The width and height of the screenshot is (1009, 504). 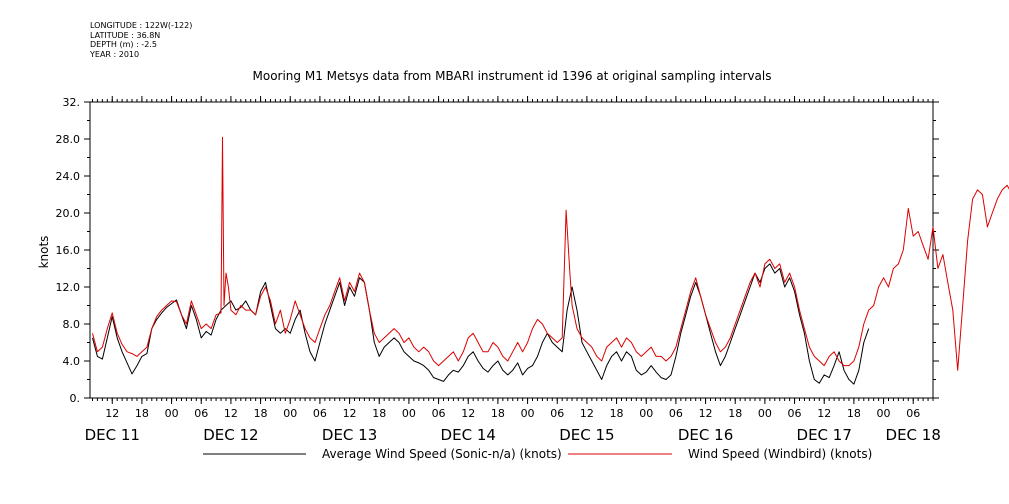 What do you see at coordinates (123, 44) in the screenshot?
I see `depth-label: DEPTH (m) : -2.5` at bounding box center [123, 44].